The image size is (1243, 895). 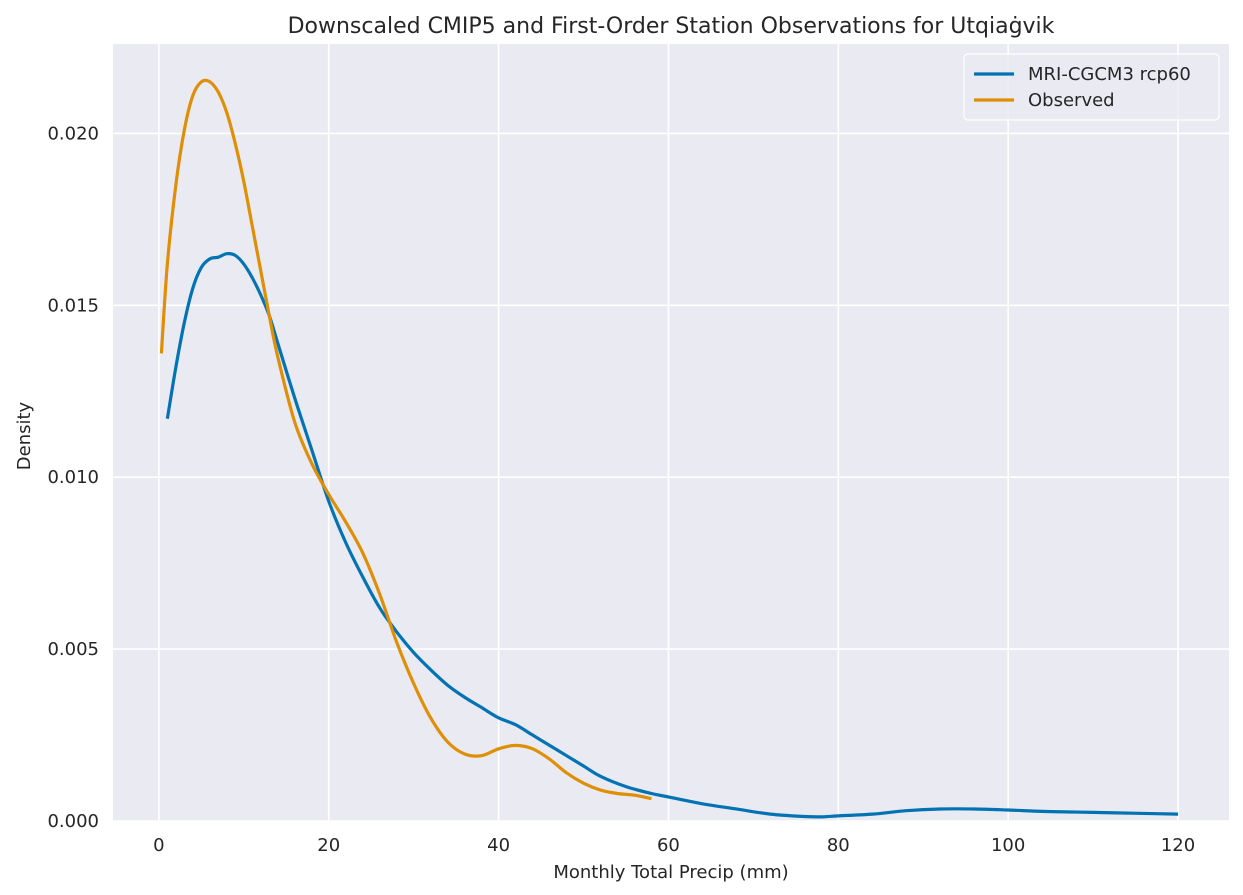 I want to click on legend-label: MRI-CGCM3 rcp60, so click(x=1109, y=74).